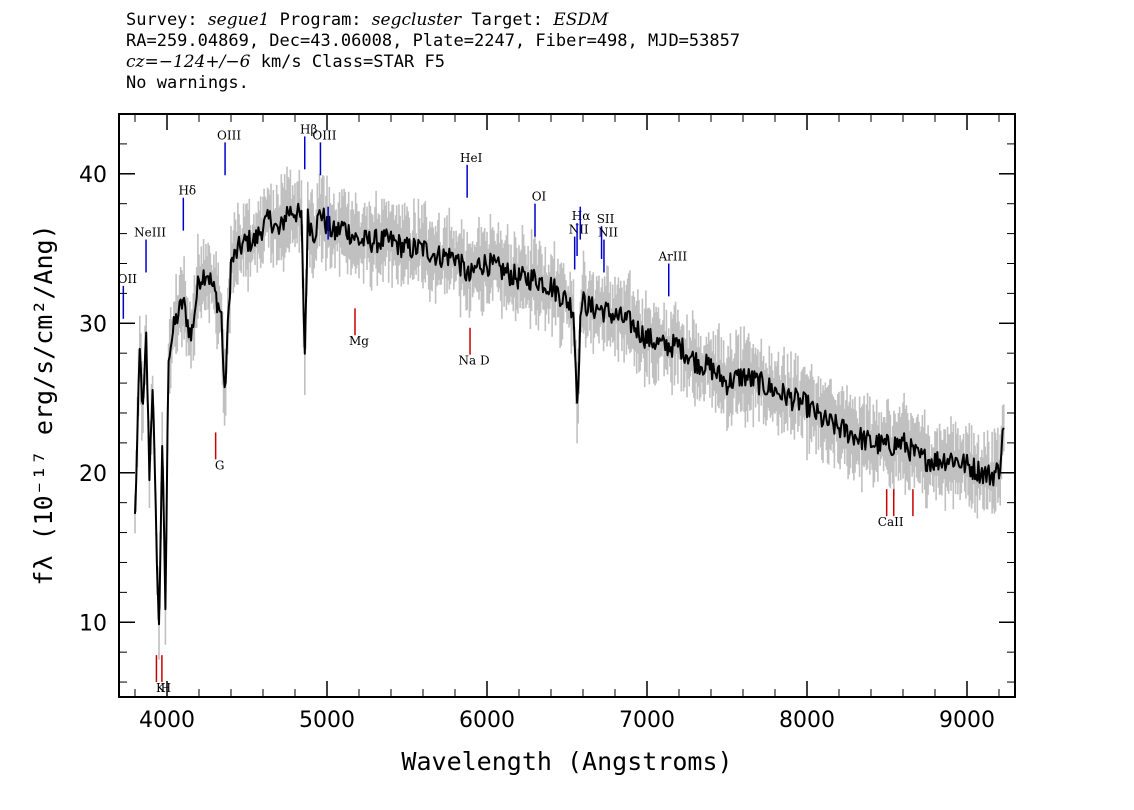 This screenshot has height=810, width=1134. What do you see at coordinates (93, 623) in the screenshot?
I see `y-tick-label: 10` at bounding box center [93, 623].